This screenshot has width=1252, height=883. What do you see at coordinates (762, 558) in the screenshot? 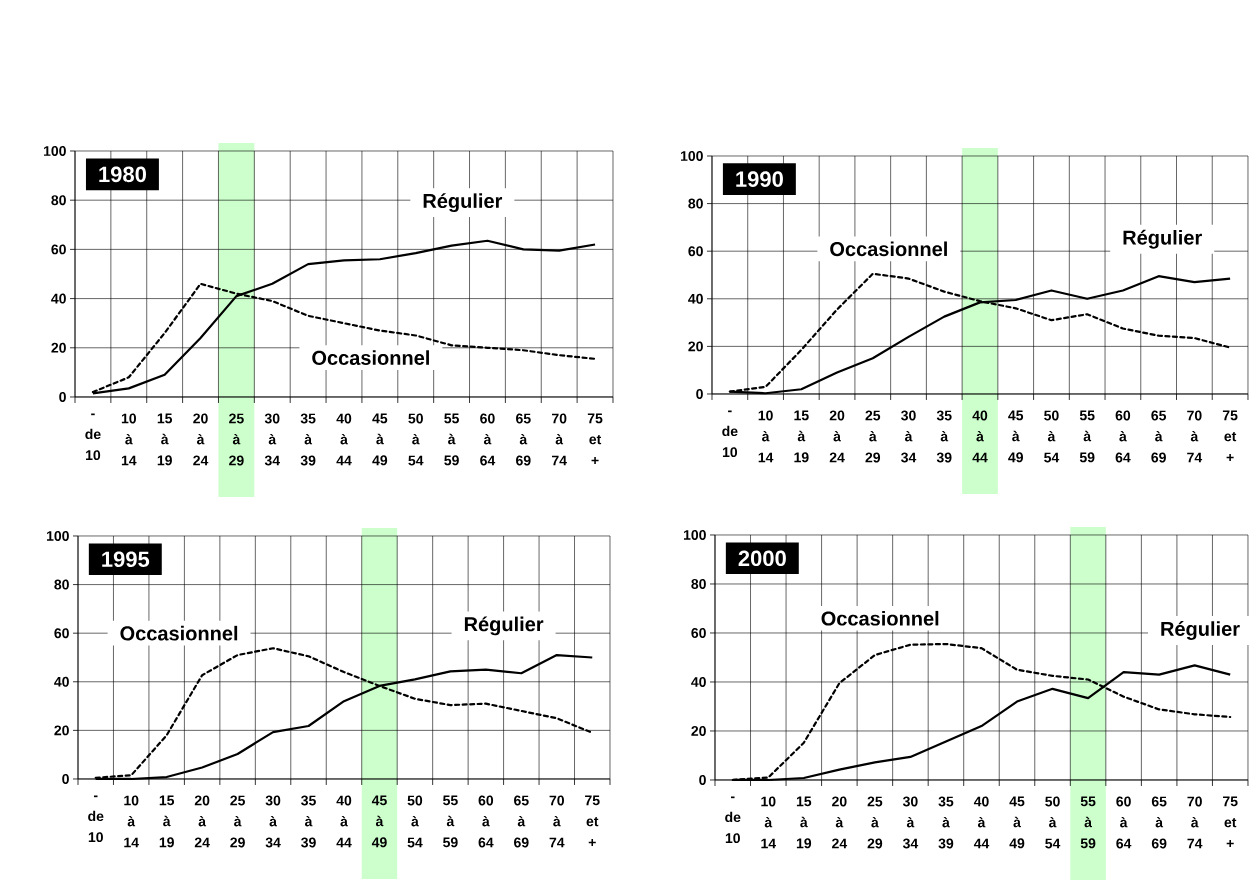
I see `text: 2000` at bounding box center [762, 558].